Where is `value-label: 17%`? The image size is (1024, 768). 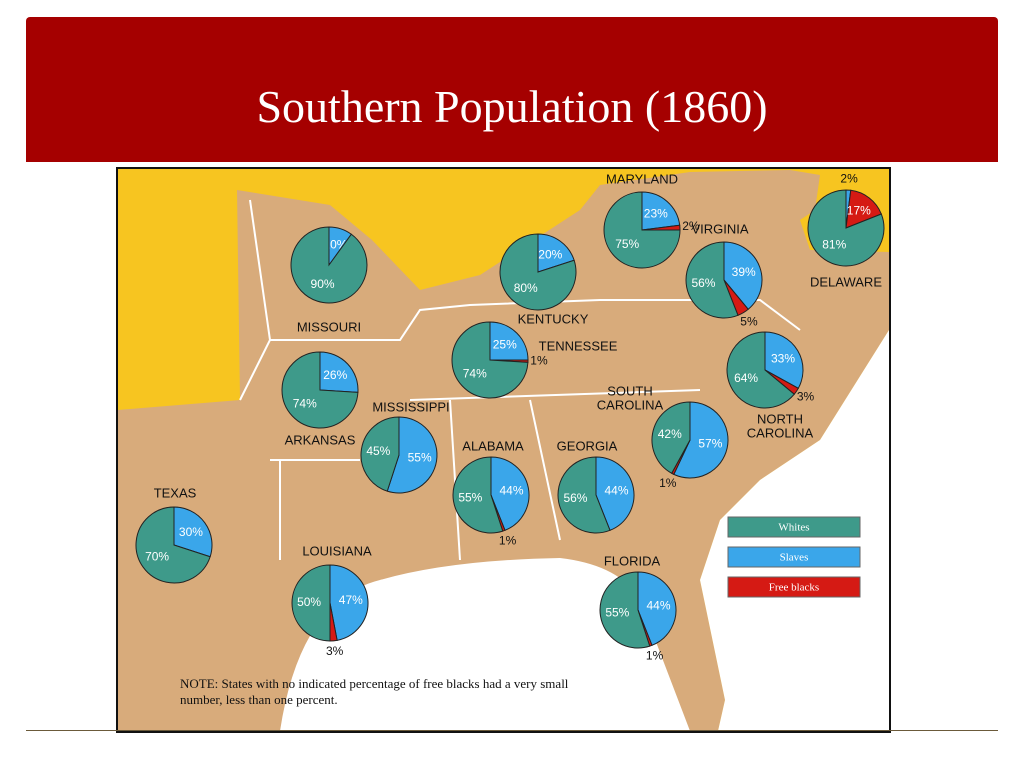 value-label: 17% is located at coordinates (859, 211).